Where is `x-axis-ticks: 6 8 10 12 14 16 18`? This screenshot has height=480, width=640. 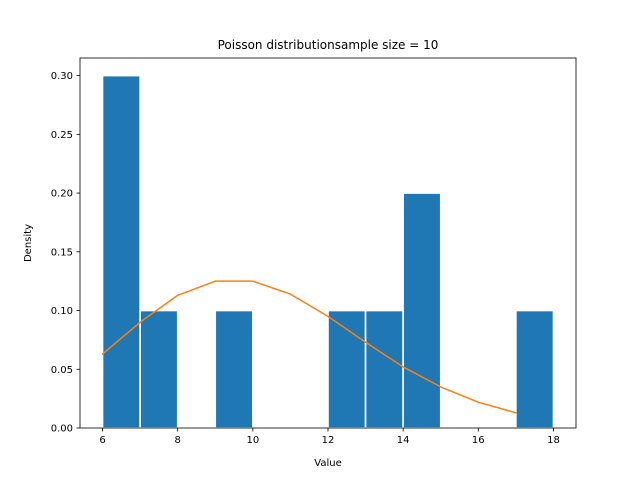
x-axis-ticks: 6 8 10 12 14 16 18 is located at coordinates (329, 437).